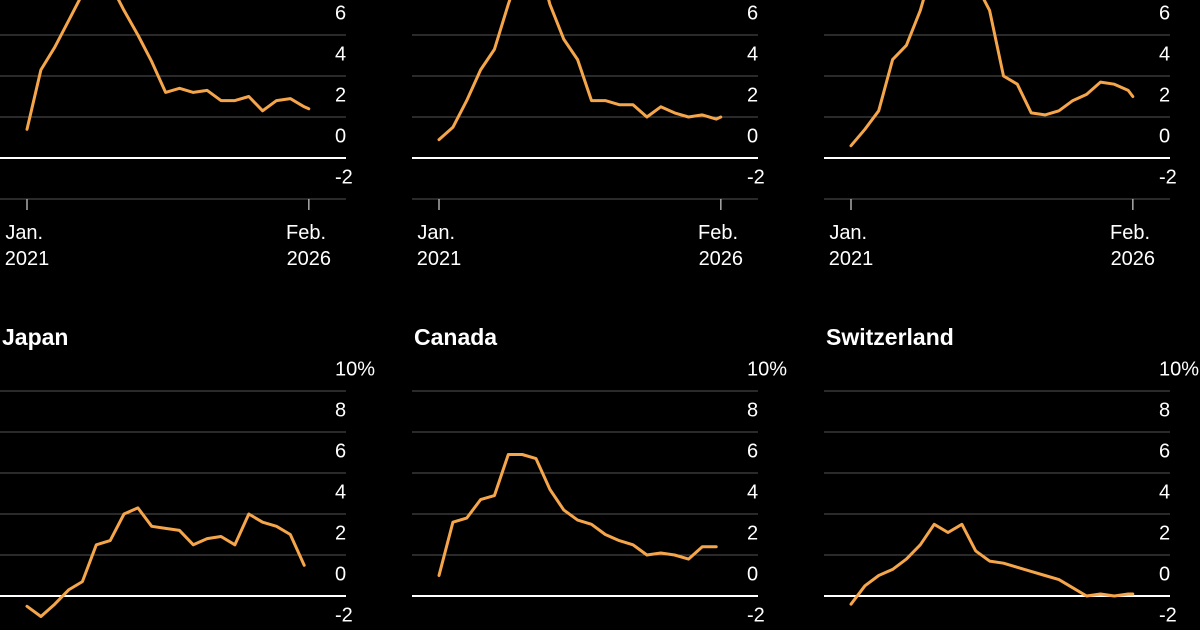 The image size is (1200, 630). What do you see at coordinates (35, 337) in the screenshot?
I see `panel-title: Japan` at bounding box center [35, 337].